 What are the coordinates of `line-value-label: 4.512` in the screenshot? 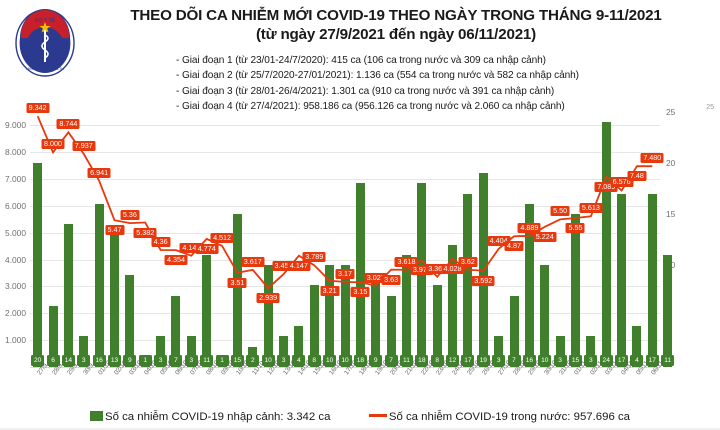 It's located at (222, 237).